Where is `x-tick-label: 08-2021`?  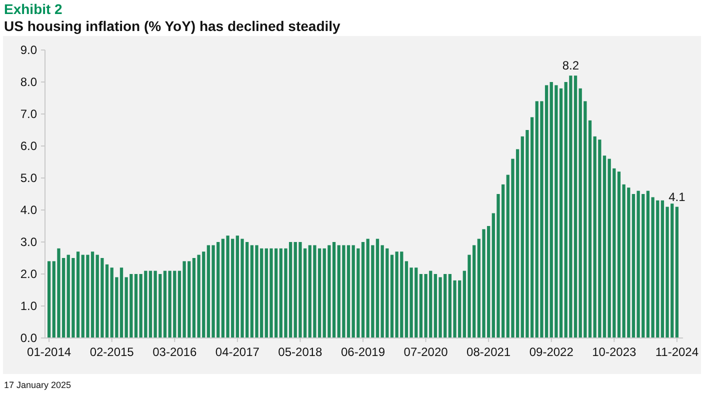
x-tick-label: 08-2021 is located at coordinates (488, 352).